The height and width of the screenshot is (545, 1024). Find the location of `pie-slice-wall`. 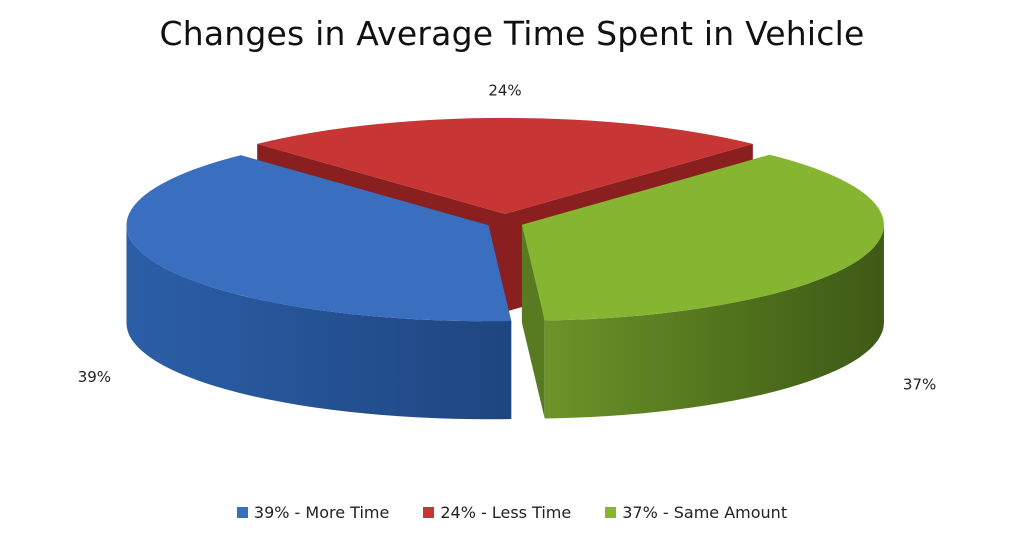

pie-slice-wall is located at coordinates (533, 321).